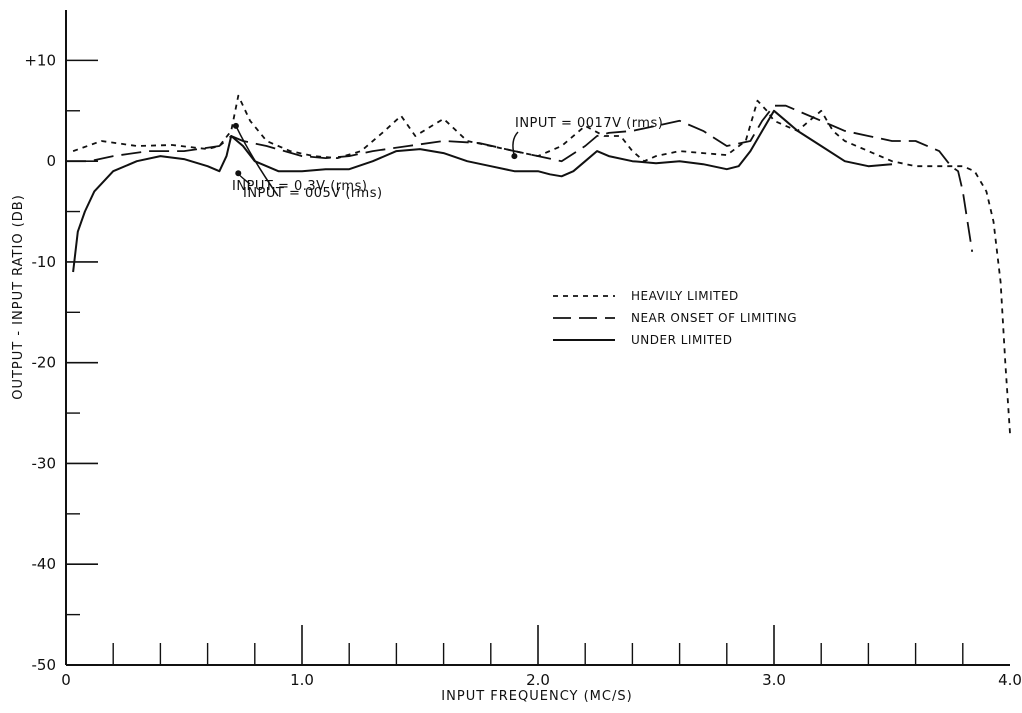 The height and width of the screenshot is (713, 1022). I want to click on legend-label: UNDER LIMITED, so click(682, 340).